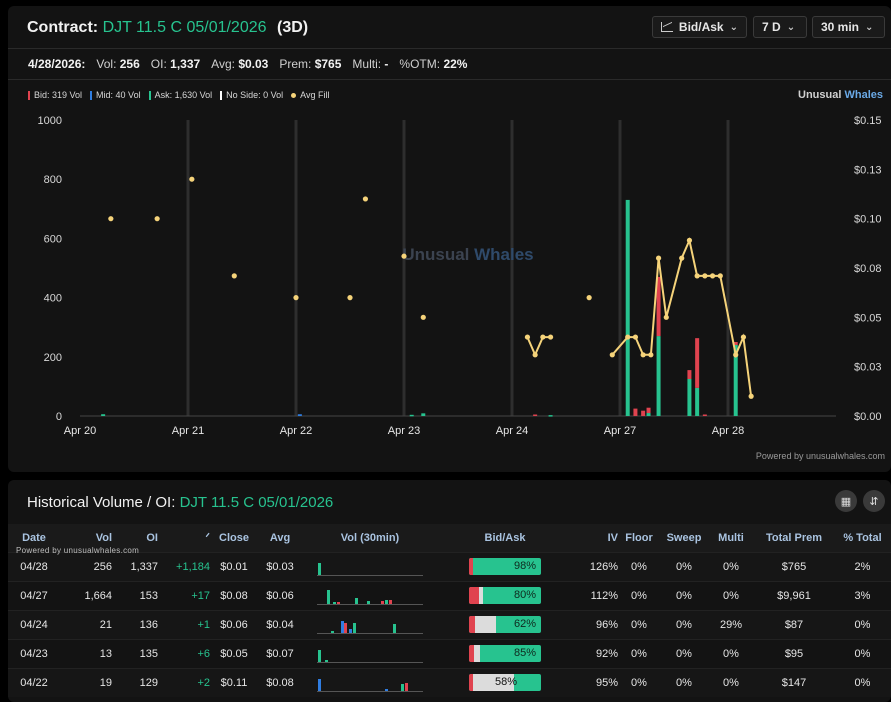 This screenshot has height=702, width=891. Describe the element at coordinates (505, 566) in the screenshot. I see `bid-ask-ratio-bar: 98%` at that location.